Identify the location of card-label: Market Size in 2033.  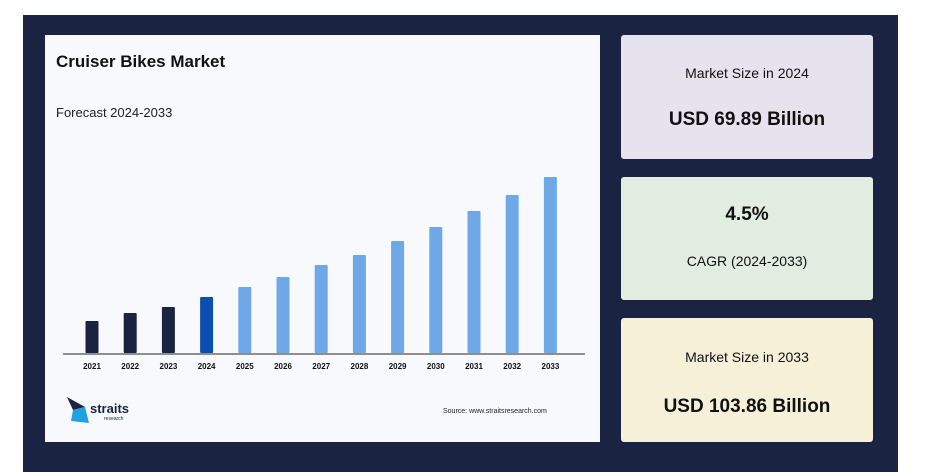
(747, 357).